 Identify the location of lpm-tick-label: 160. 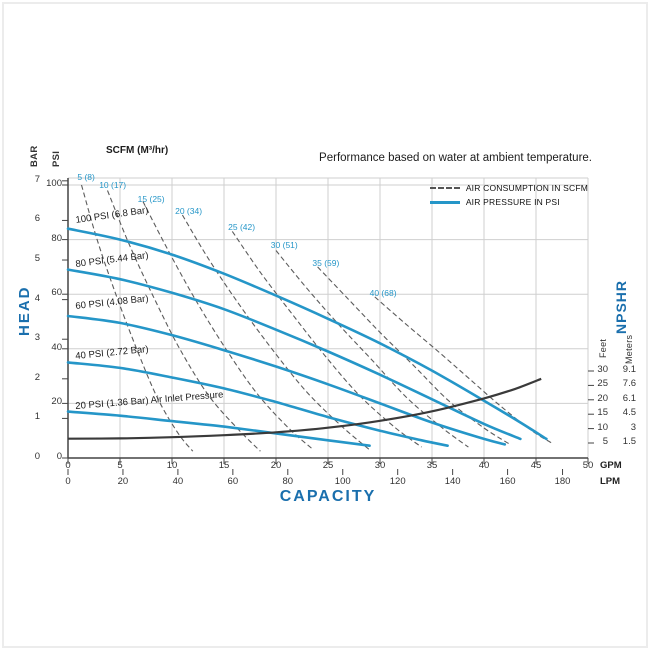
(507, 481).